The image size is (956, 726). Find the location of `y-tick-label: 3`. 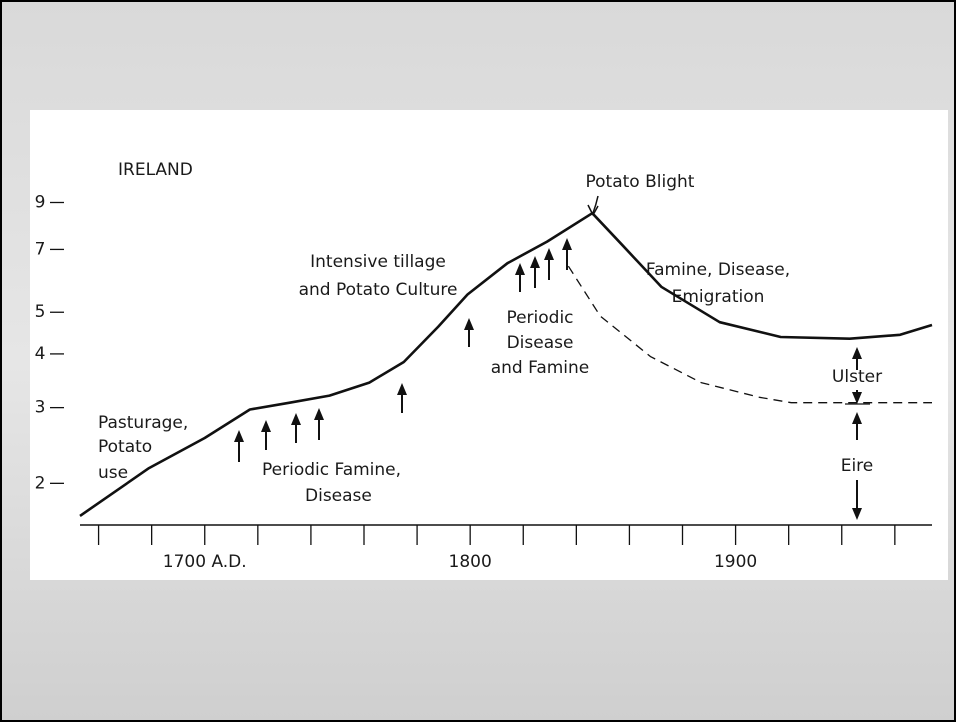

y-tick-label: 3 is located at coordinates (40, 408).